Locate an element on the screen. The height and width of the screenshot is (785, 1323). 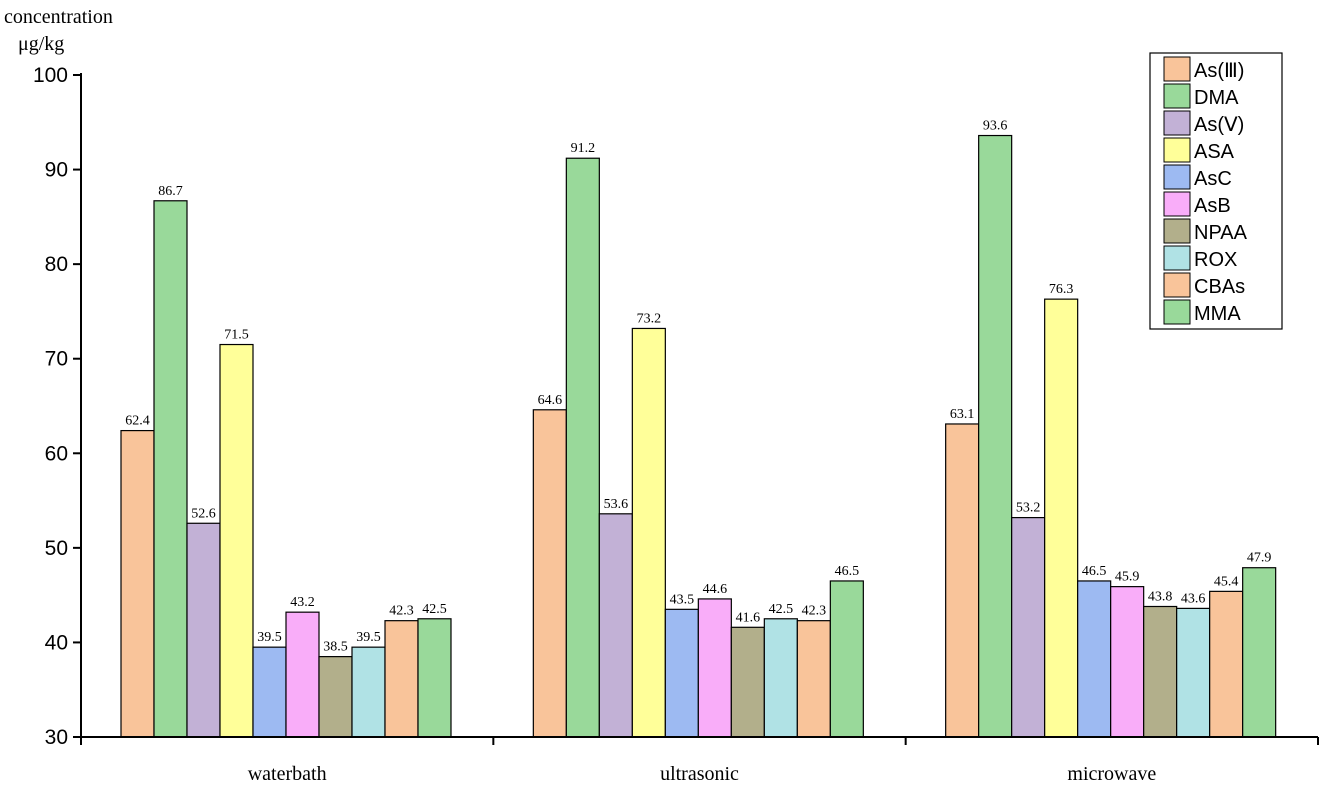
y-tick-label: 40 is located at coordinates (56, 642).